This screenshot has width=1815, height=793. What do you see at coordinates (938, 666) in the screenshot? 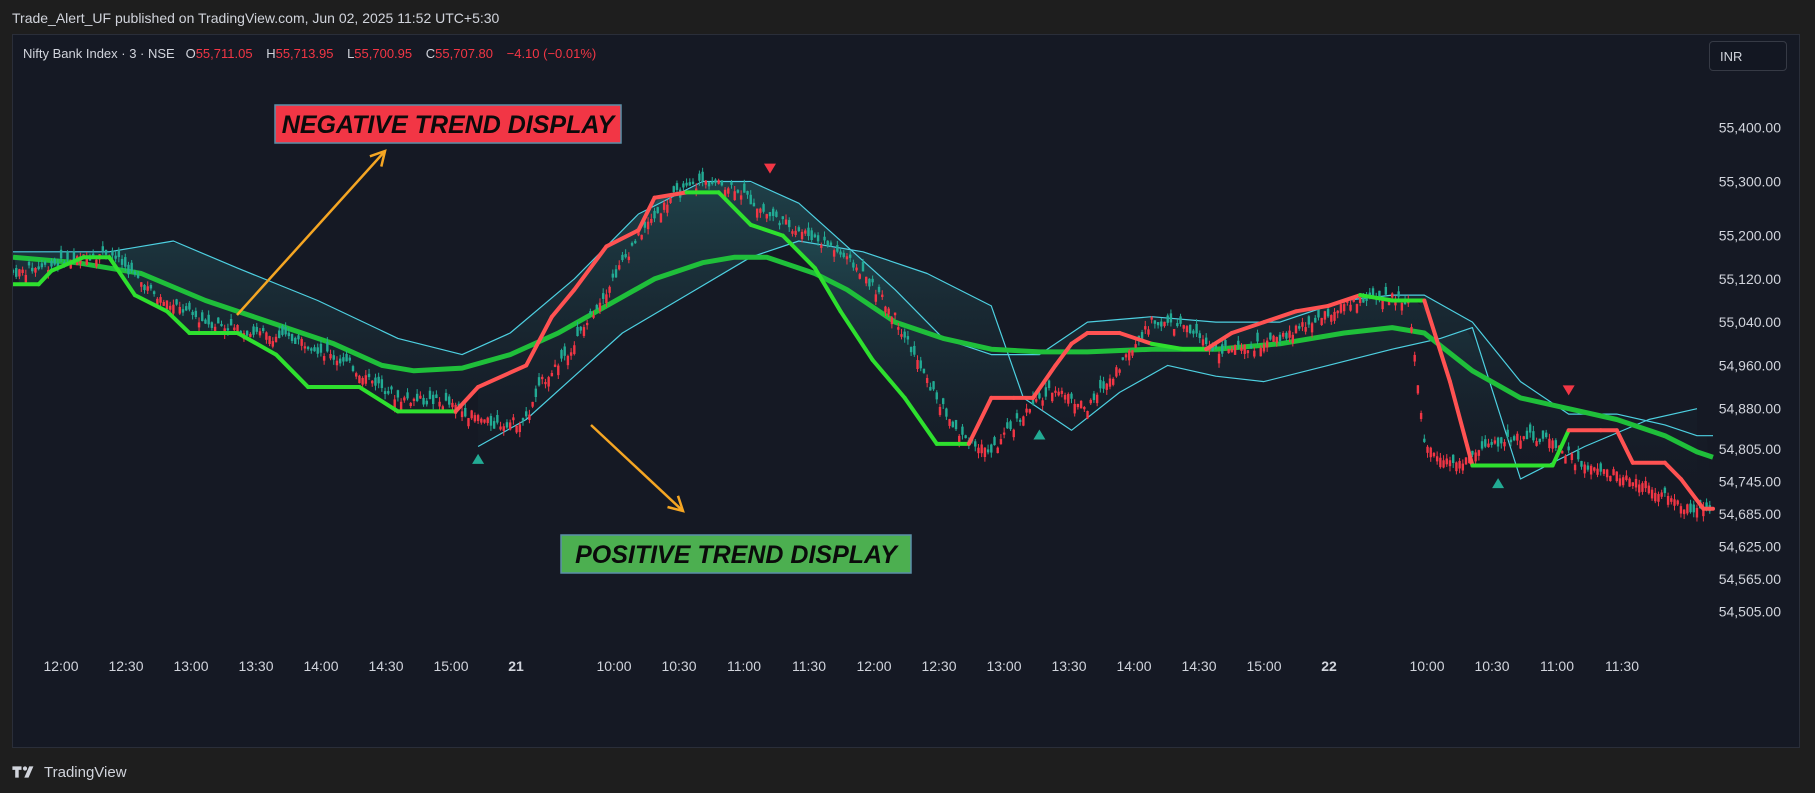
I see `x-tick-label: 12:30` at bounding box center [938, 666].